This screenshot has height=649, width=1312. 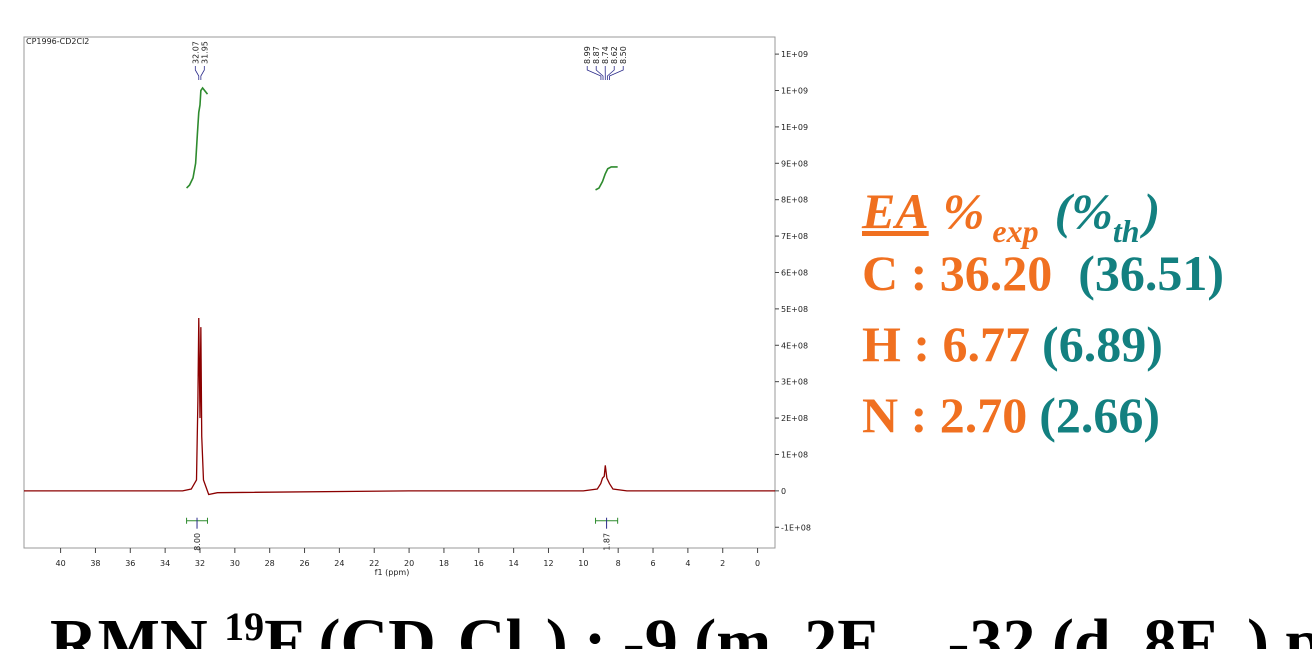 I want to click on peak-label: 8.50, so click(x=623, y=55).